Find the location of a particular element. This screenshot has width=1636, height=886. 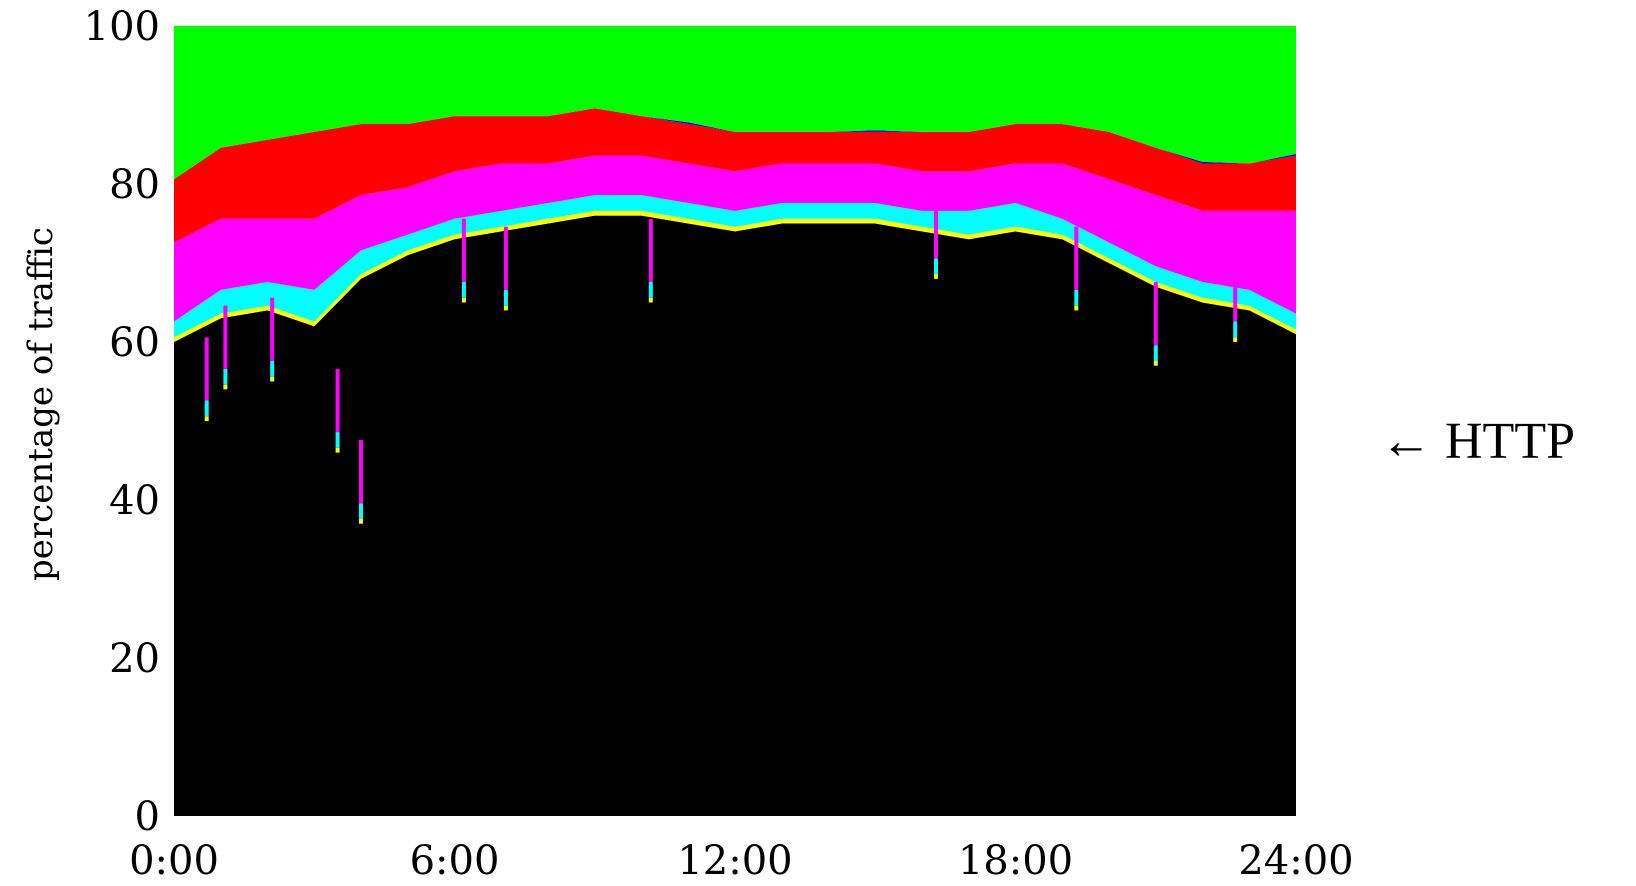

x-tick-label: 0:00 is located at coordinates (174, 861).